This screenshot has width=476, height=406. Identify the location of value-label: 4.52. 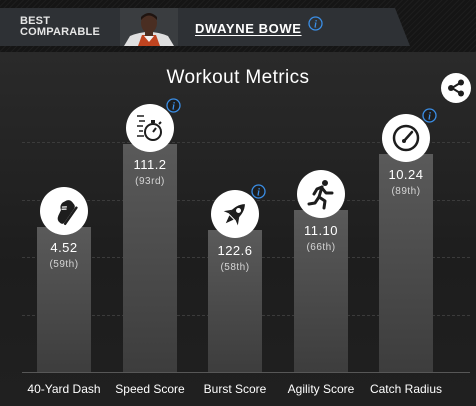
(64, 247).